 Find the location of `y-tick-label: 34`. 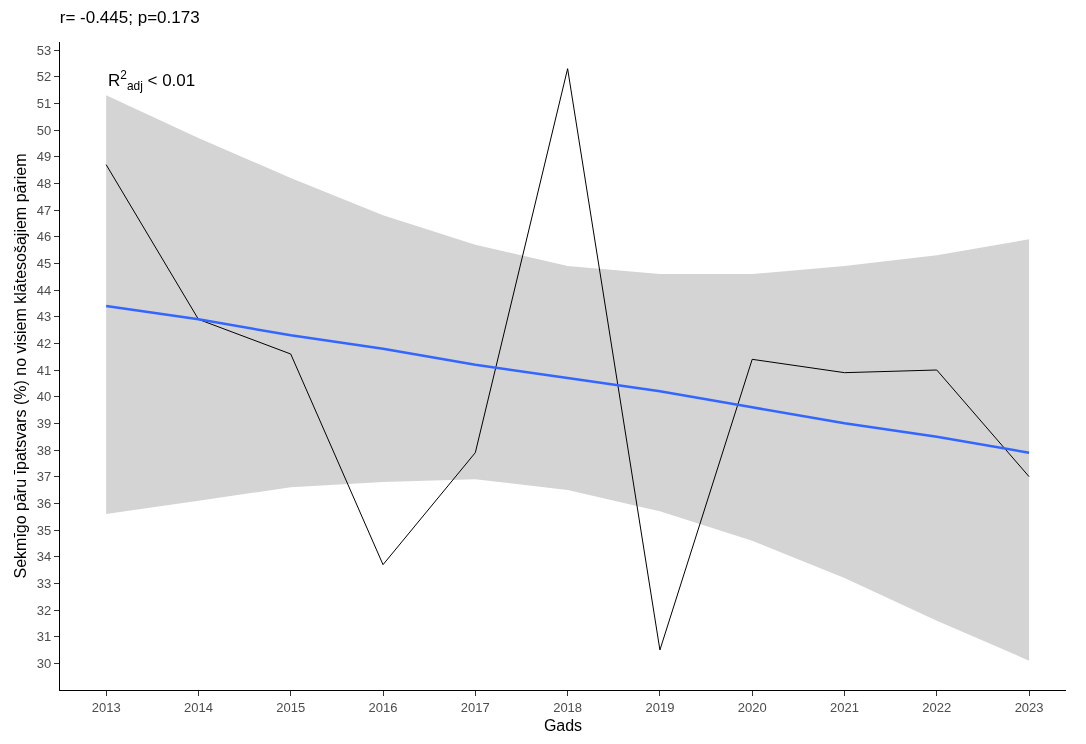

y-tick-label: 34 is located at coordinates (44, 557).